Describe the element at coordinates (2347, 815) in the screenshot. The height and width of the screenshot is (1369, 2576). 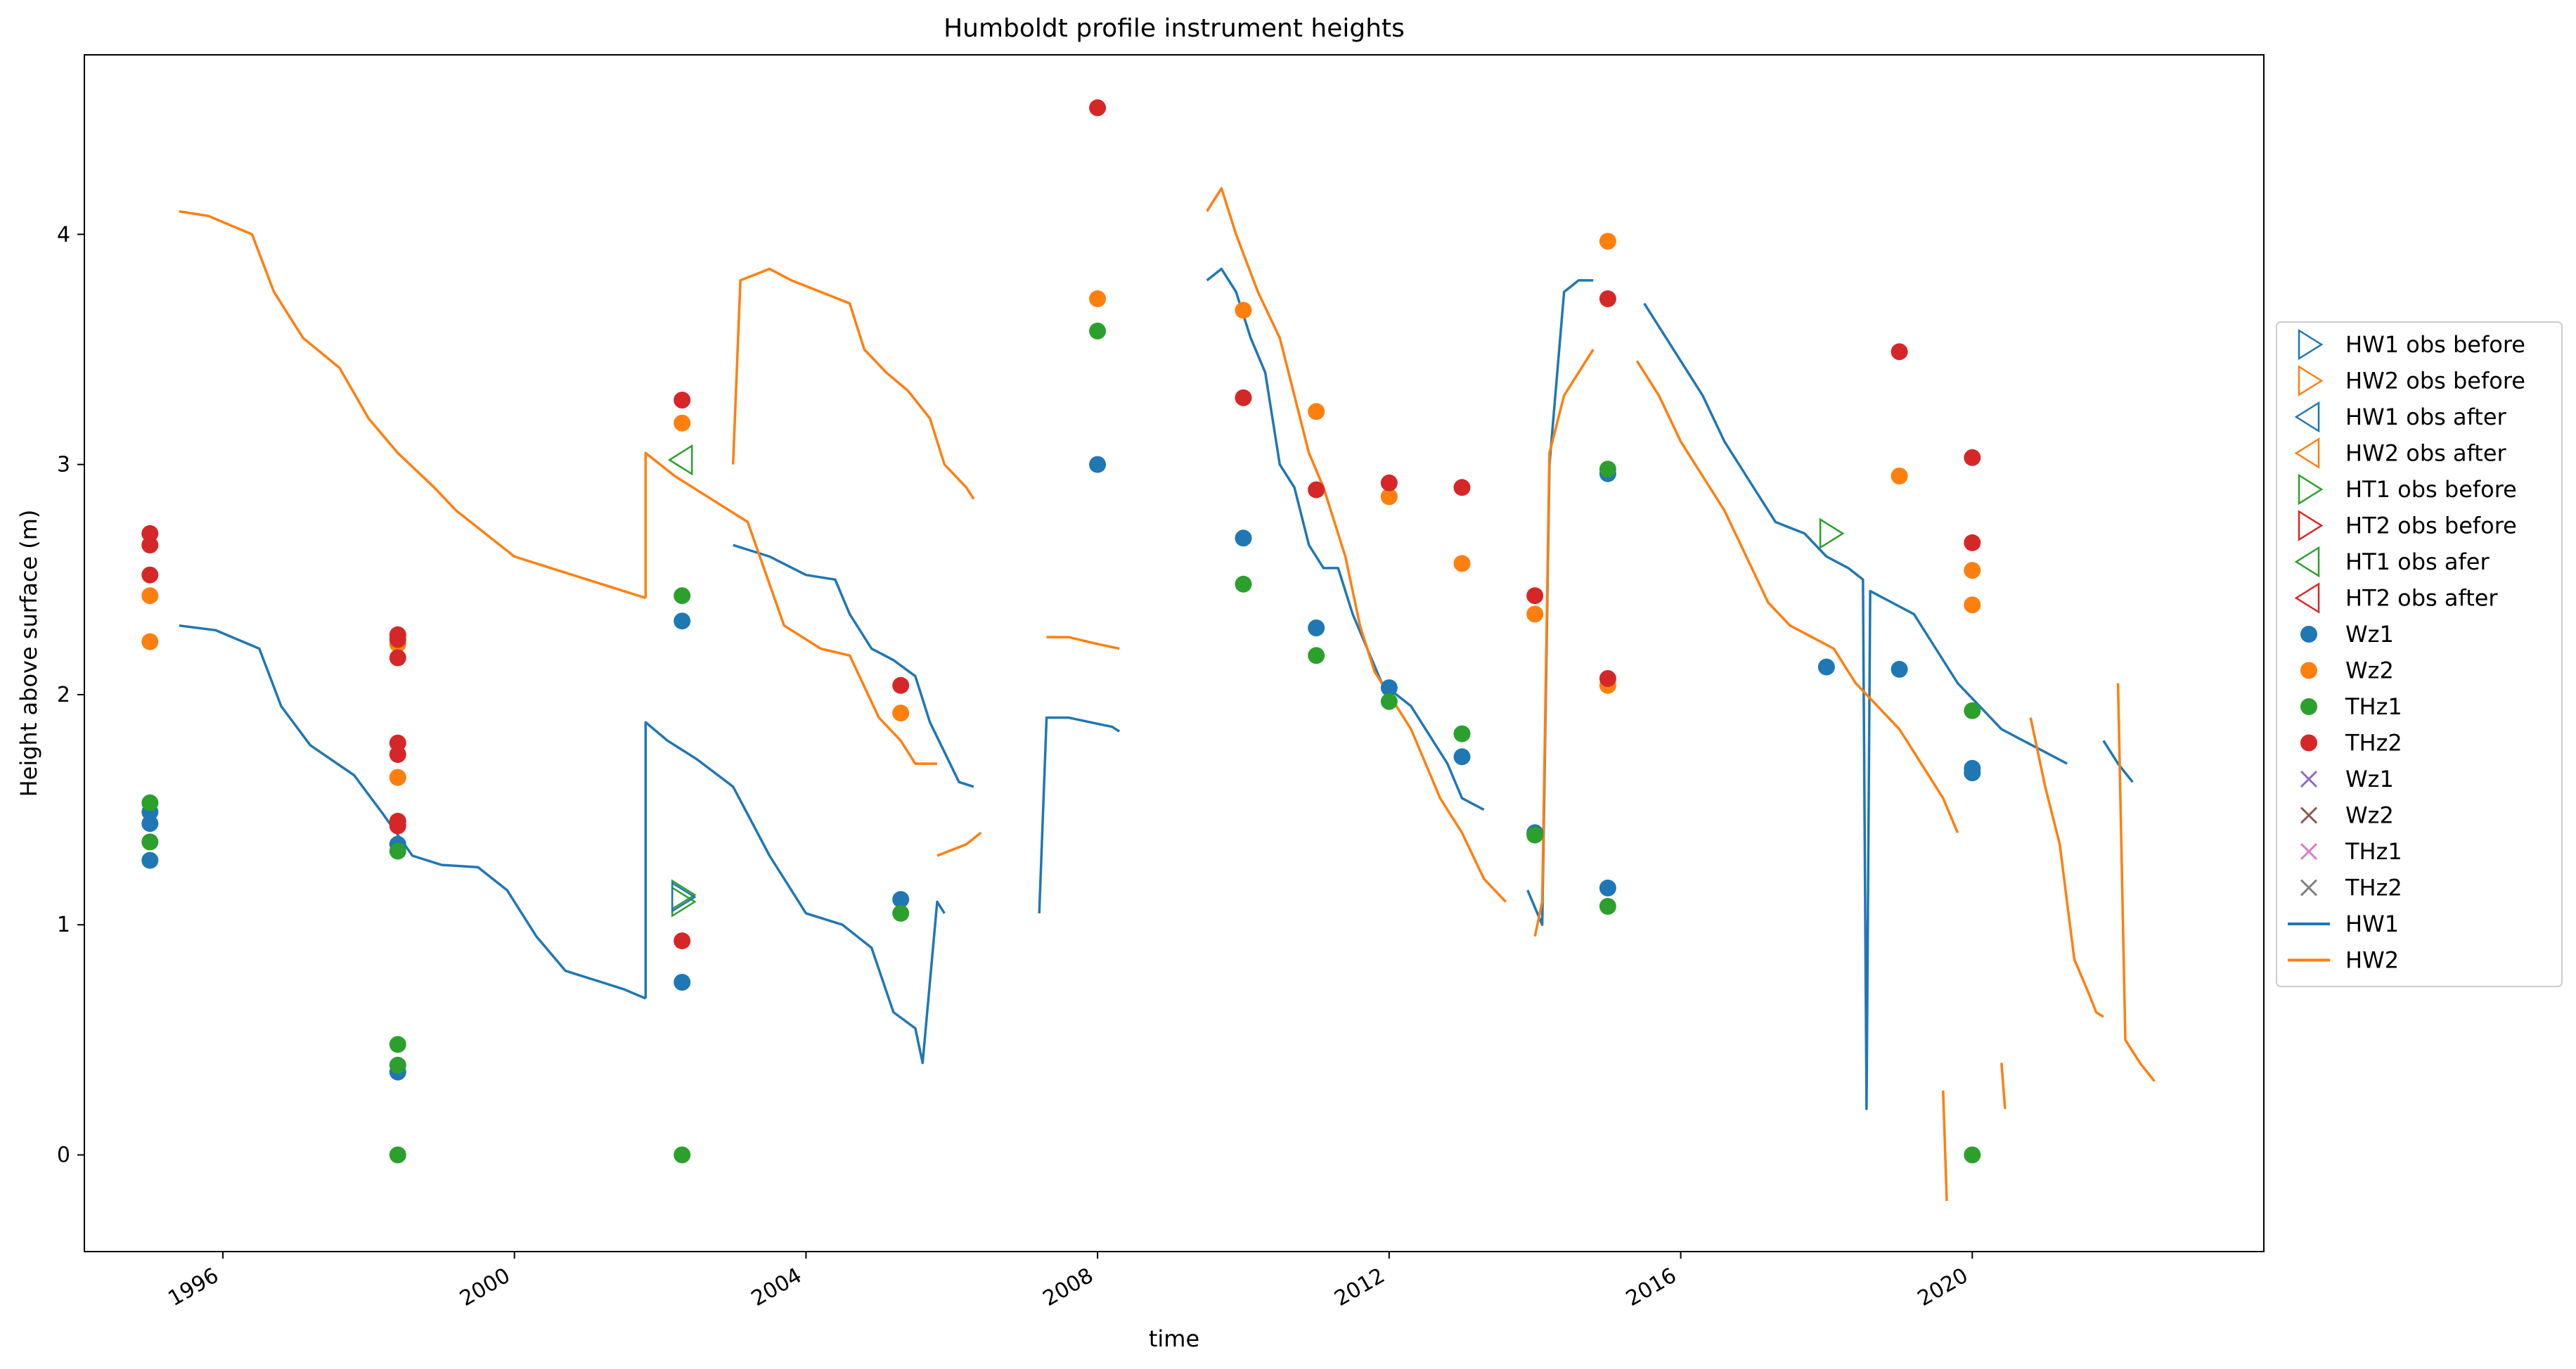
I see `legend-item-13: Wz2` at that location.